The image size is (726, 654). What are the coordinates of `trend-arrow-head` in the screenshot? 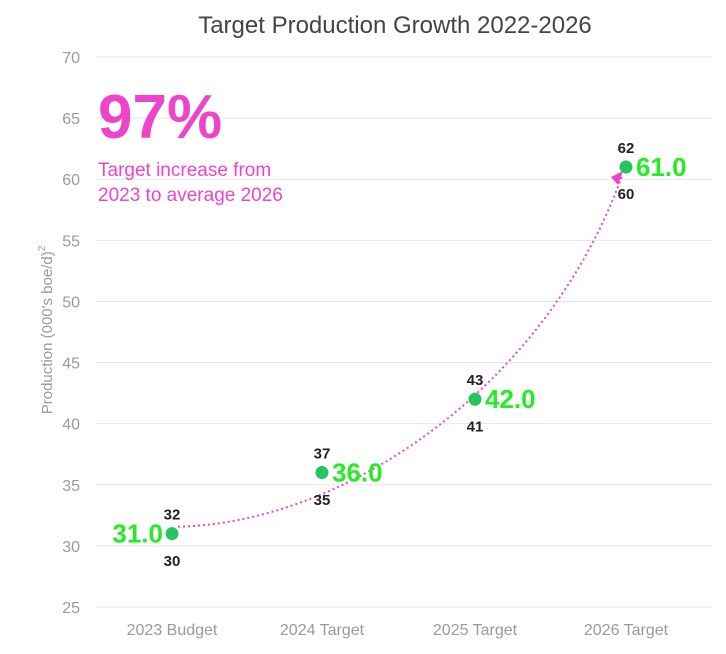 It's located at (617, 178).